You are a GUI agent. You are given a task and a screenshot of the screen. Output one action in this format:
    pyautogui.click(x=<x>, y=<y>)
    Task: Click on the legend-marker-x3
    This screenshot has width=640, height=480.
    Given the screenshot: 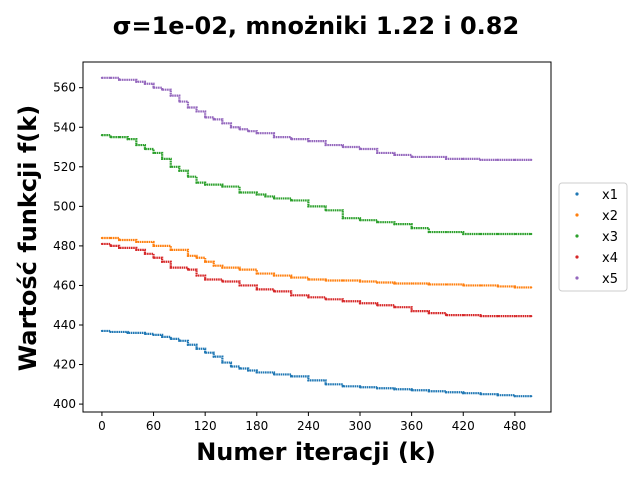 What is the action you would take?
    pyautogui.click(x=577, y=236)
    